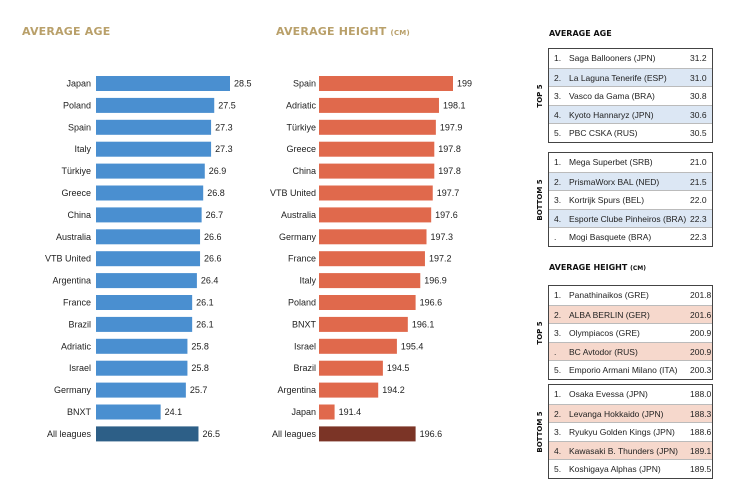 The width and height of the screenshot is (745, 497). What do you see at coordinates (630, 350) in the screenshot?
I see `ranking-row: . BC Avtodor (RUS) 200.9` at bounding box center [630, 350].